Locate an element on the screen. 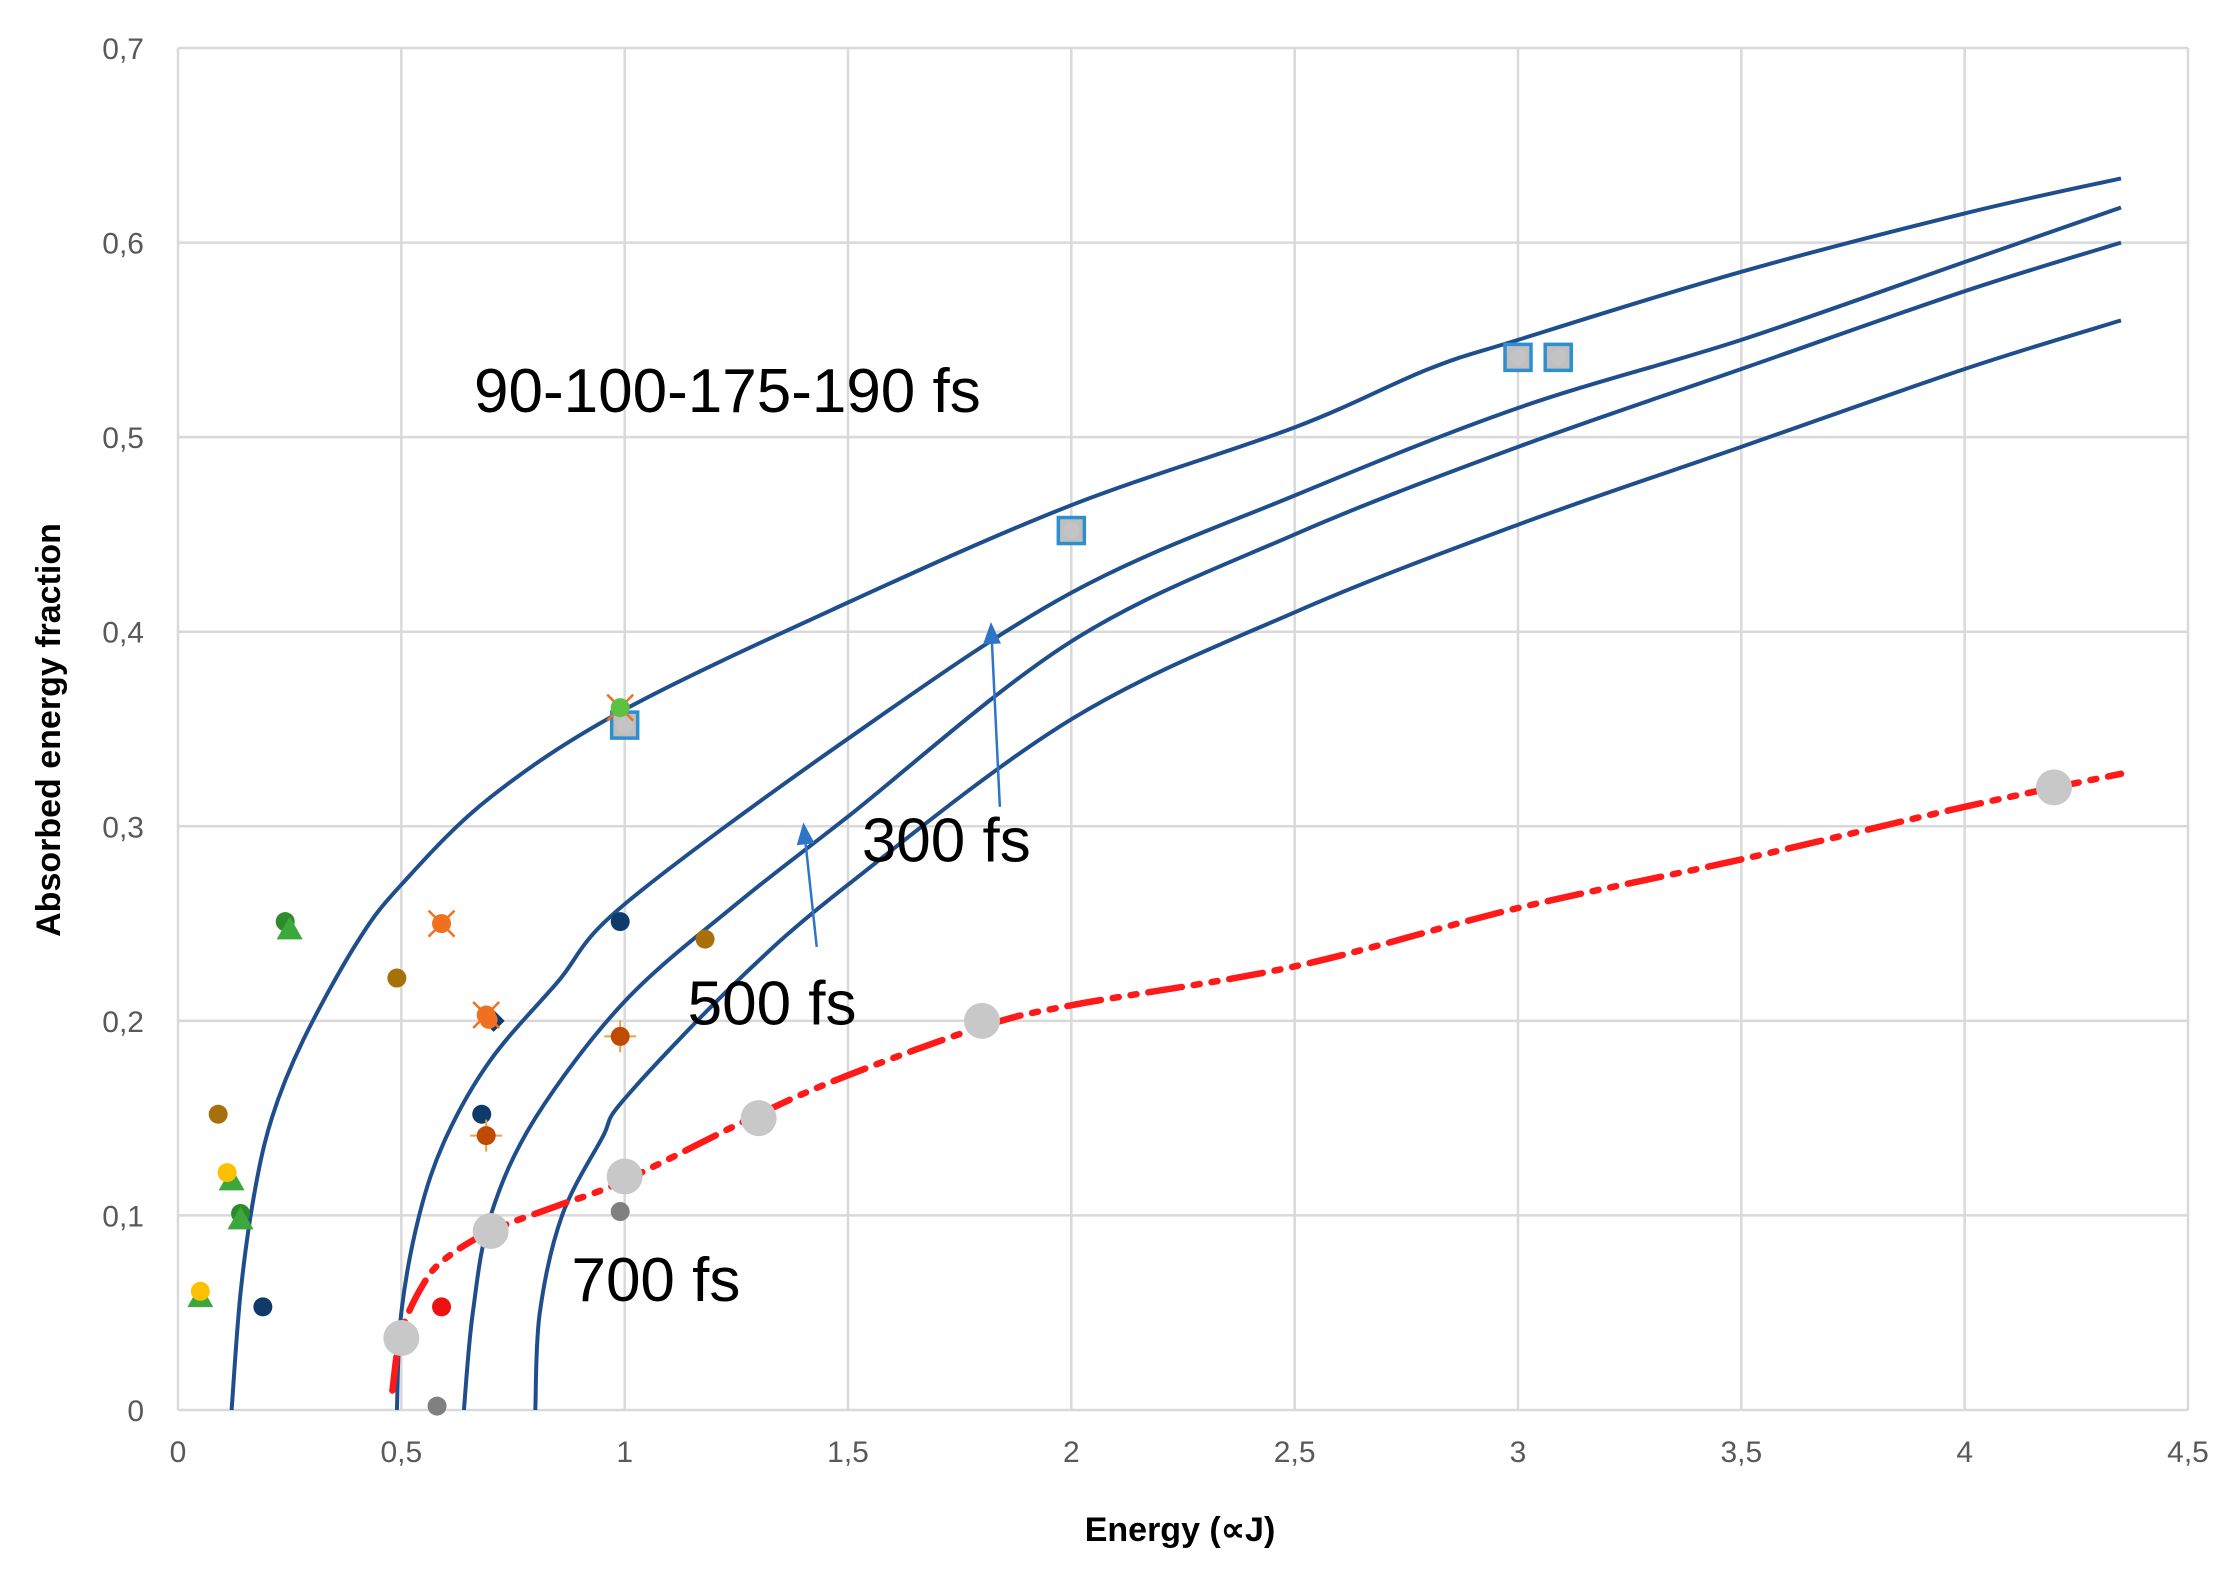 This screenshot has width=2233, height=1581. point-light-green is located at coordinates (620, 708).